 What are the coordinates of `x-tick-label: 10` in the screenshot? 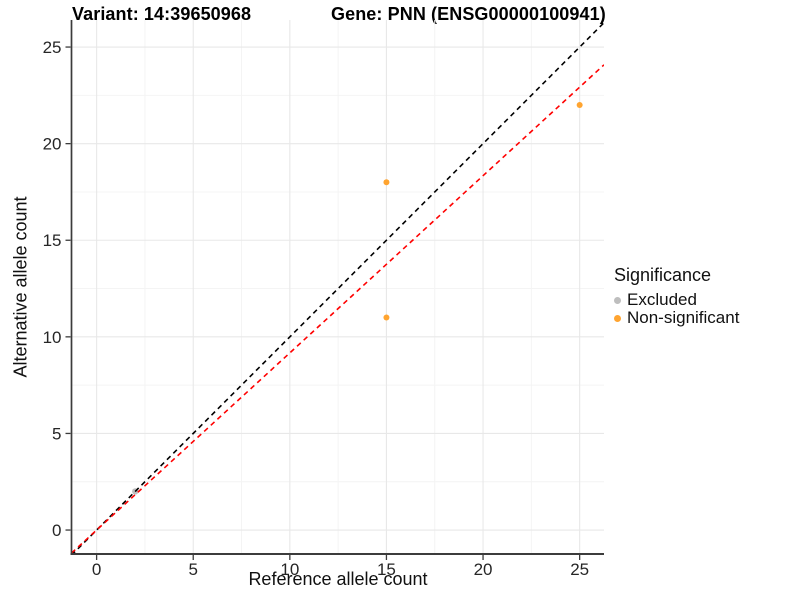 It's located at (289, 569).